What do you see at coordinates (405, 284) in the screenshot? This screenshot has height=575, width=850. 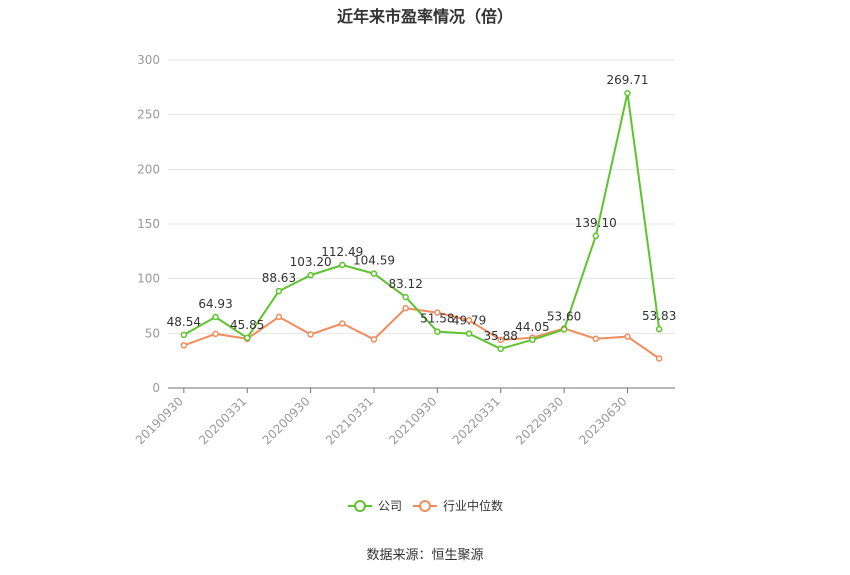 I see `data-label: 83.12` at bounding box center [405, 284].